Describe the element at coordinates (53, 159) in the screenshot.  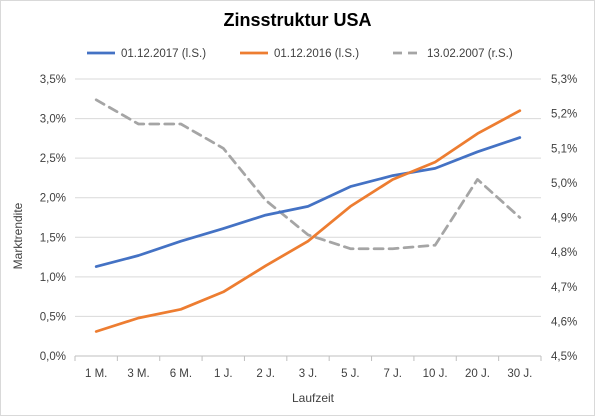
I see `y-left-tick-label: 2,5%` at that location.